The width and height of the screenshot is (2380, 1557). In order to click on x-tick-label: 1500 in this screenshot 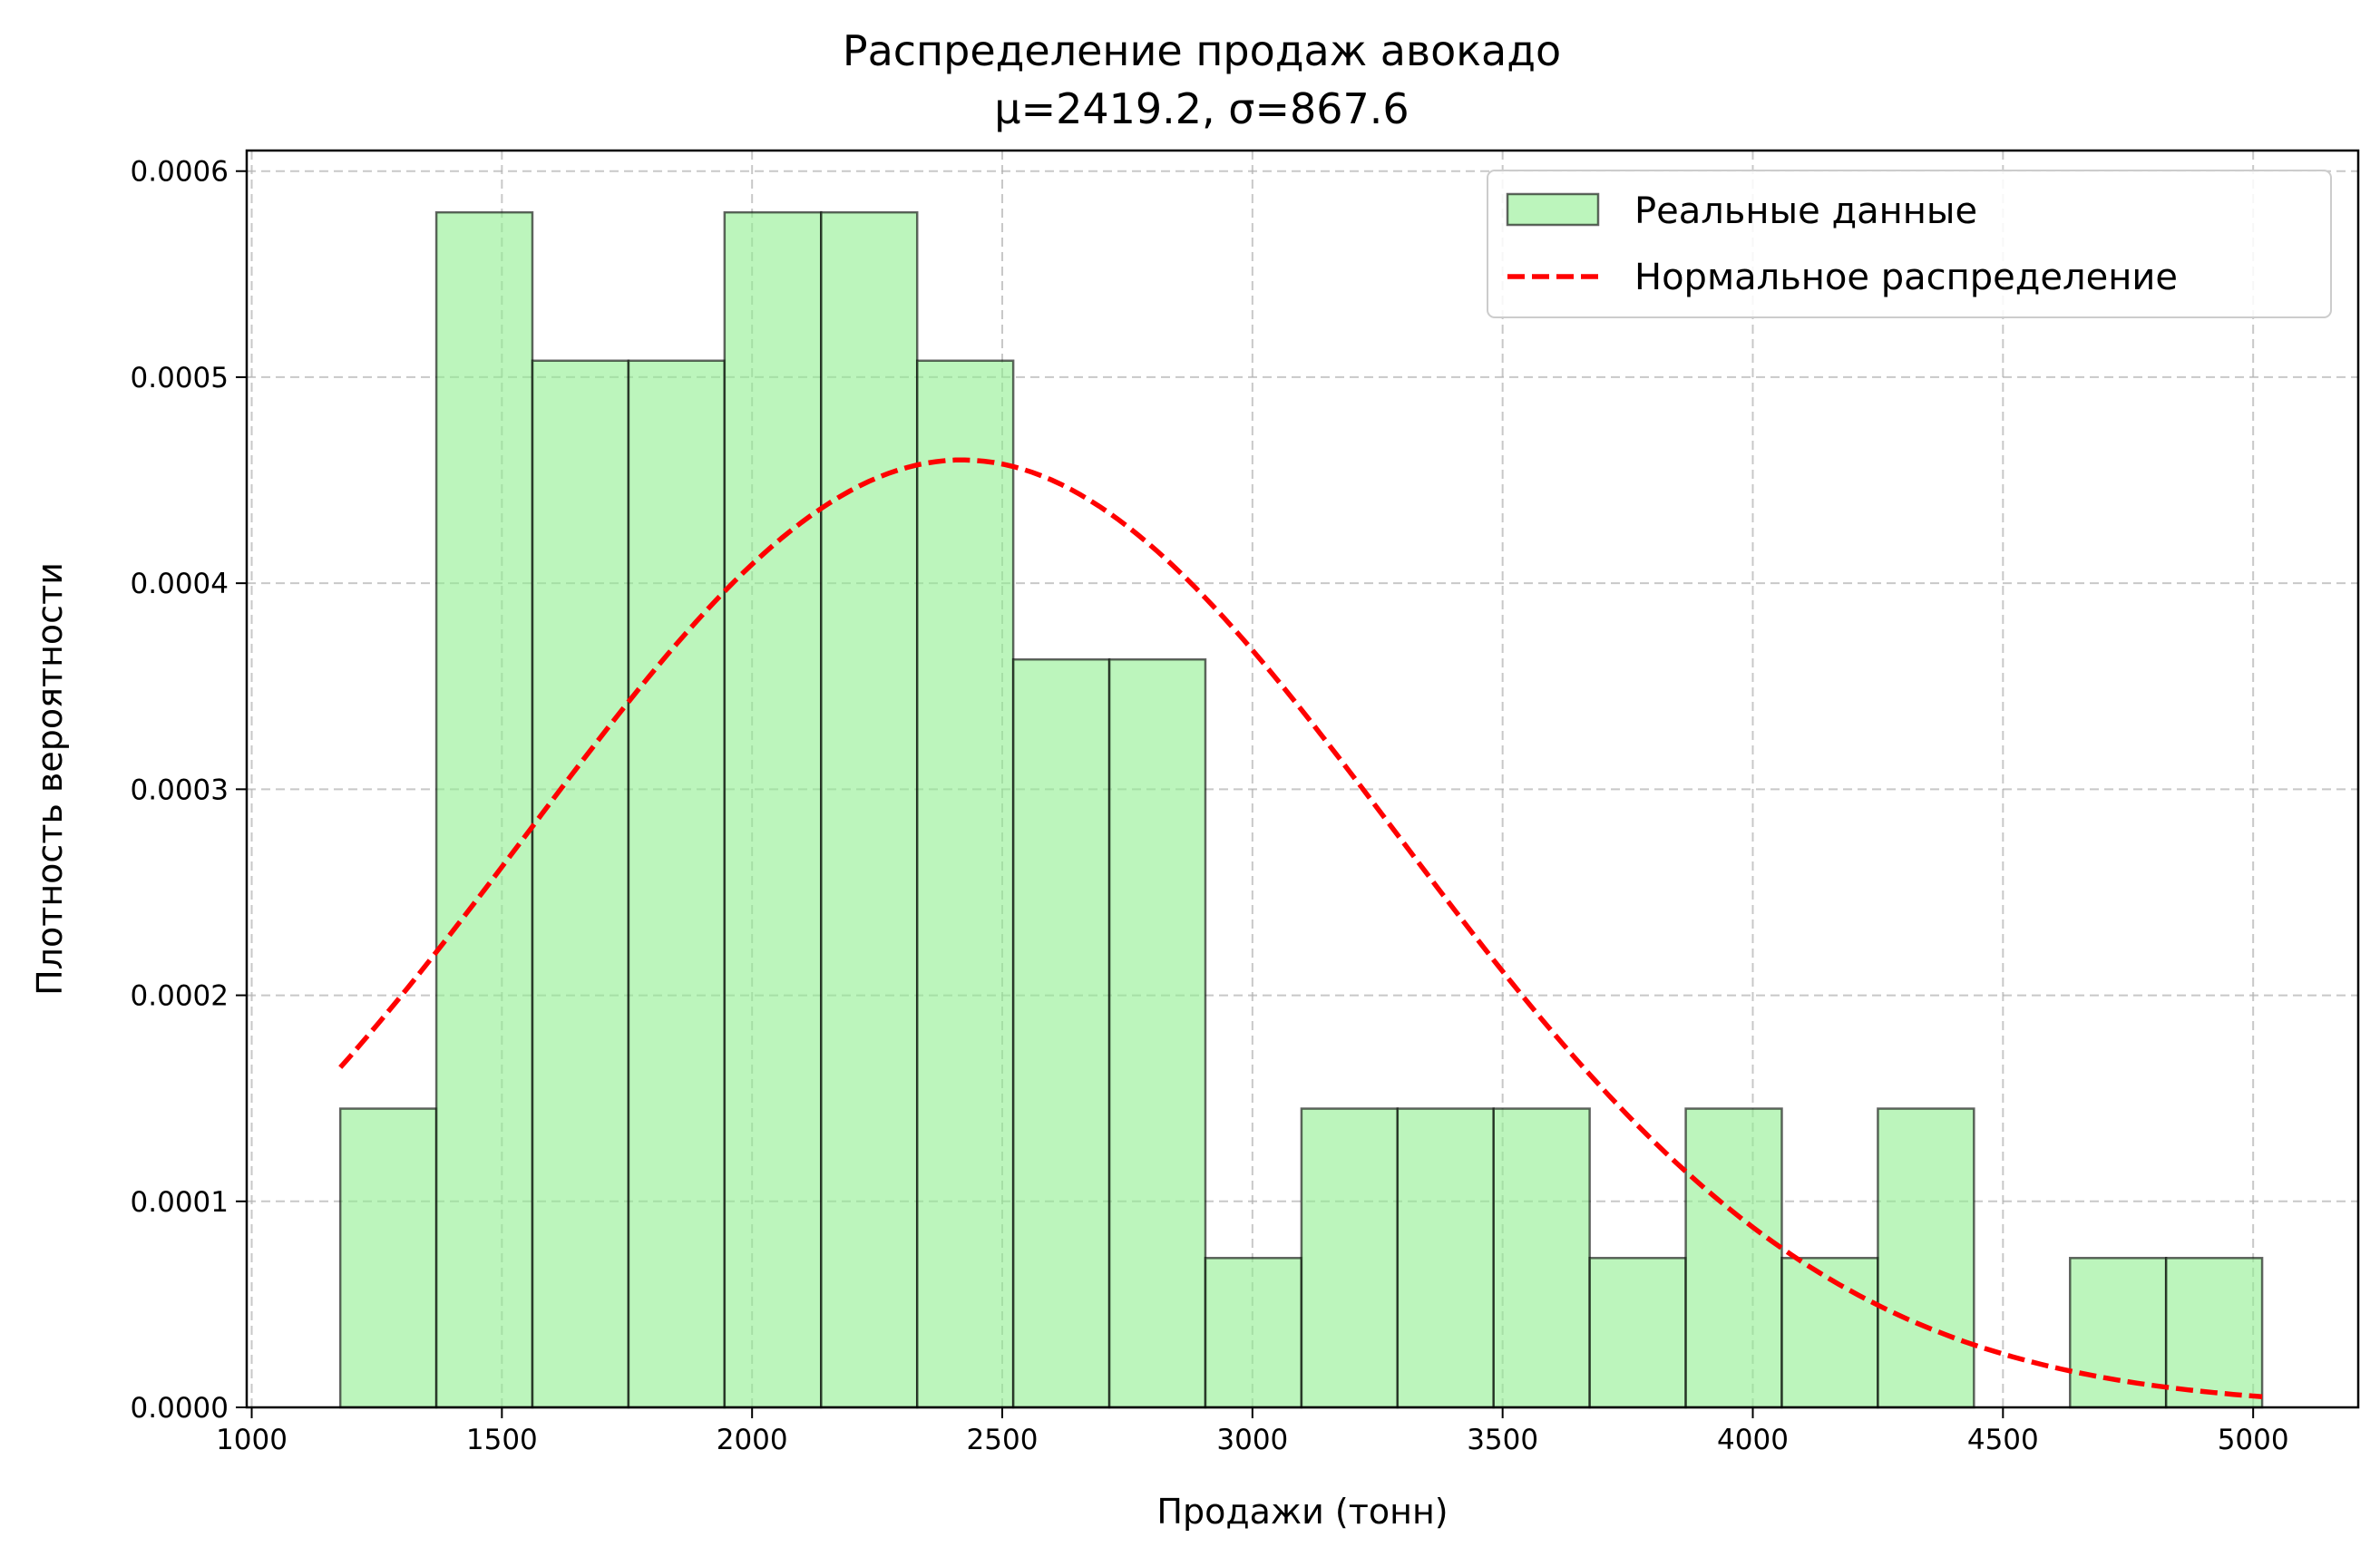, I will do `click(502, 1440)`.